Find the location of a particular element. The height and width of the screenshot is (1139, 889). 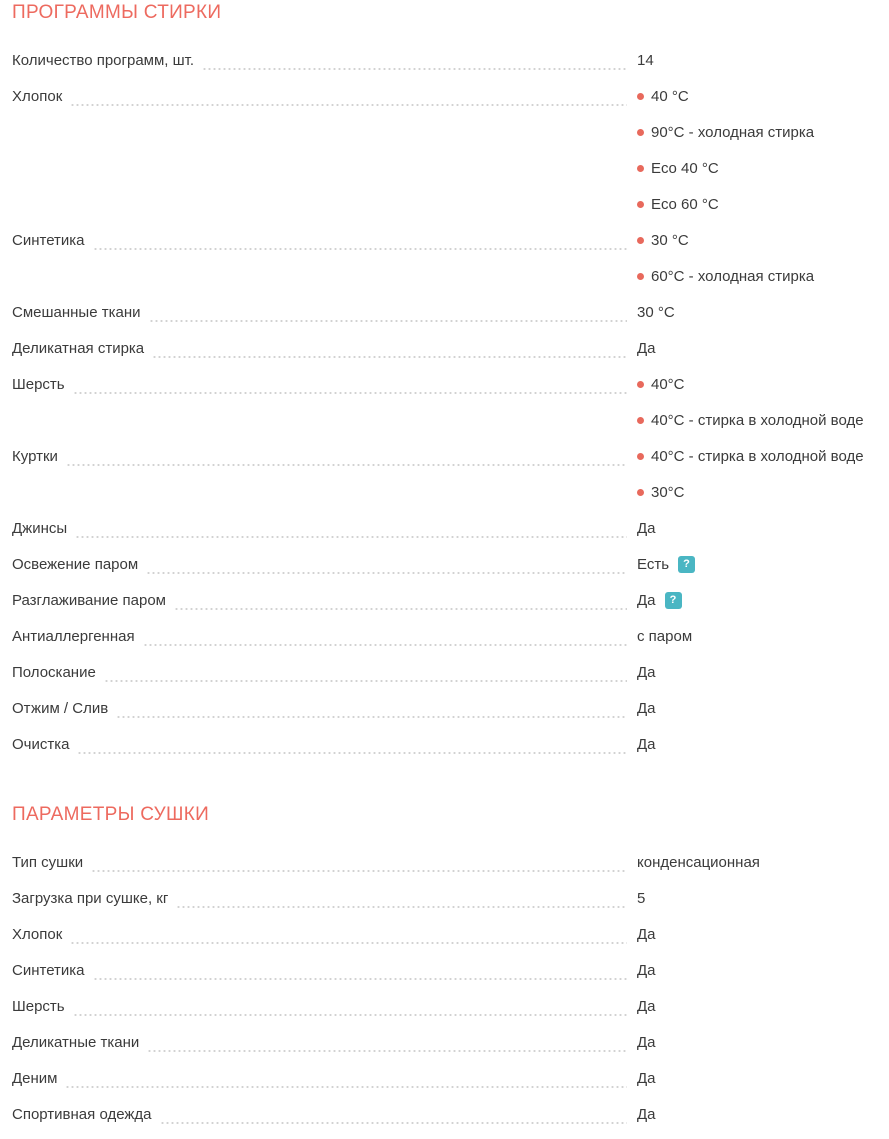

spec-label: Джинсы is located at coordinates (40, 528).